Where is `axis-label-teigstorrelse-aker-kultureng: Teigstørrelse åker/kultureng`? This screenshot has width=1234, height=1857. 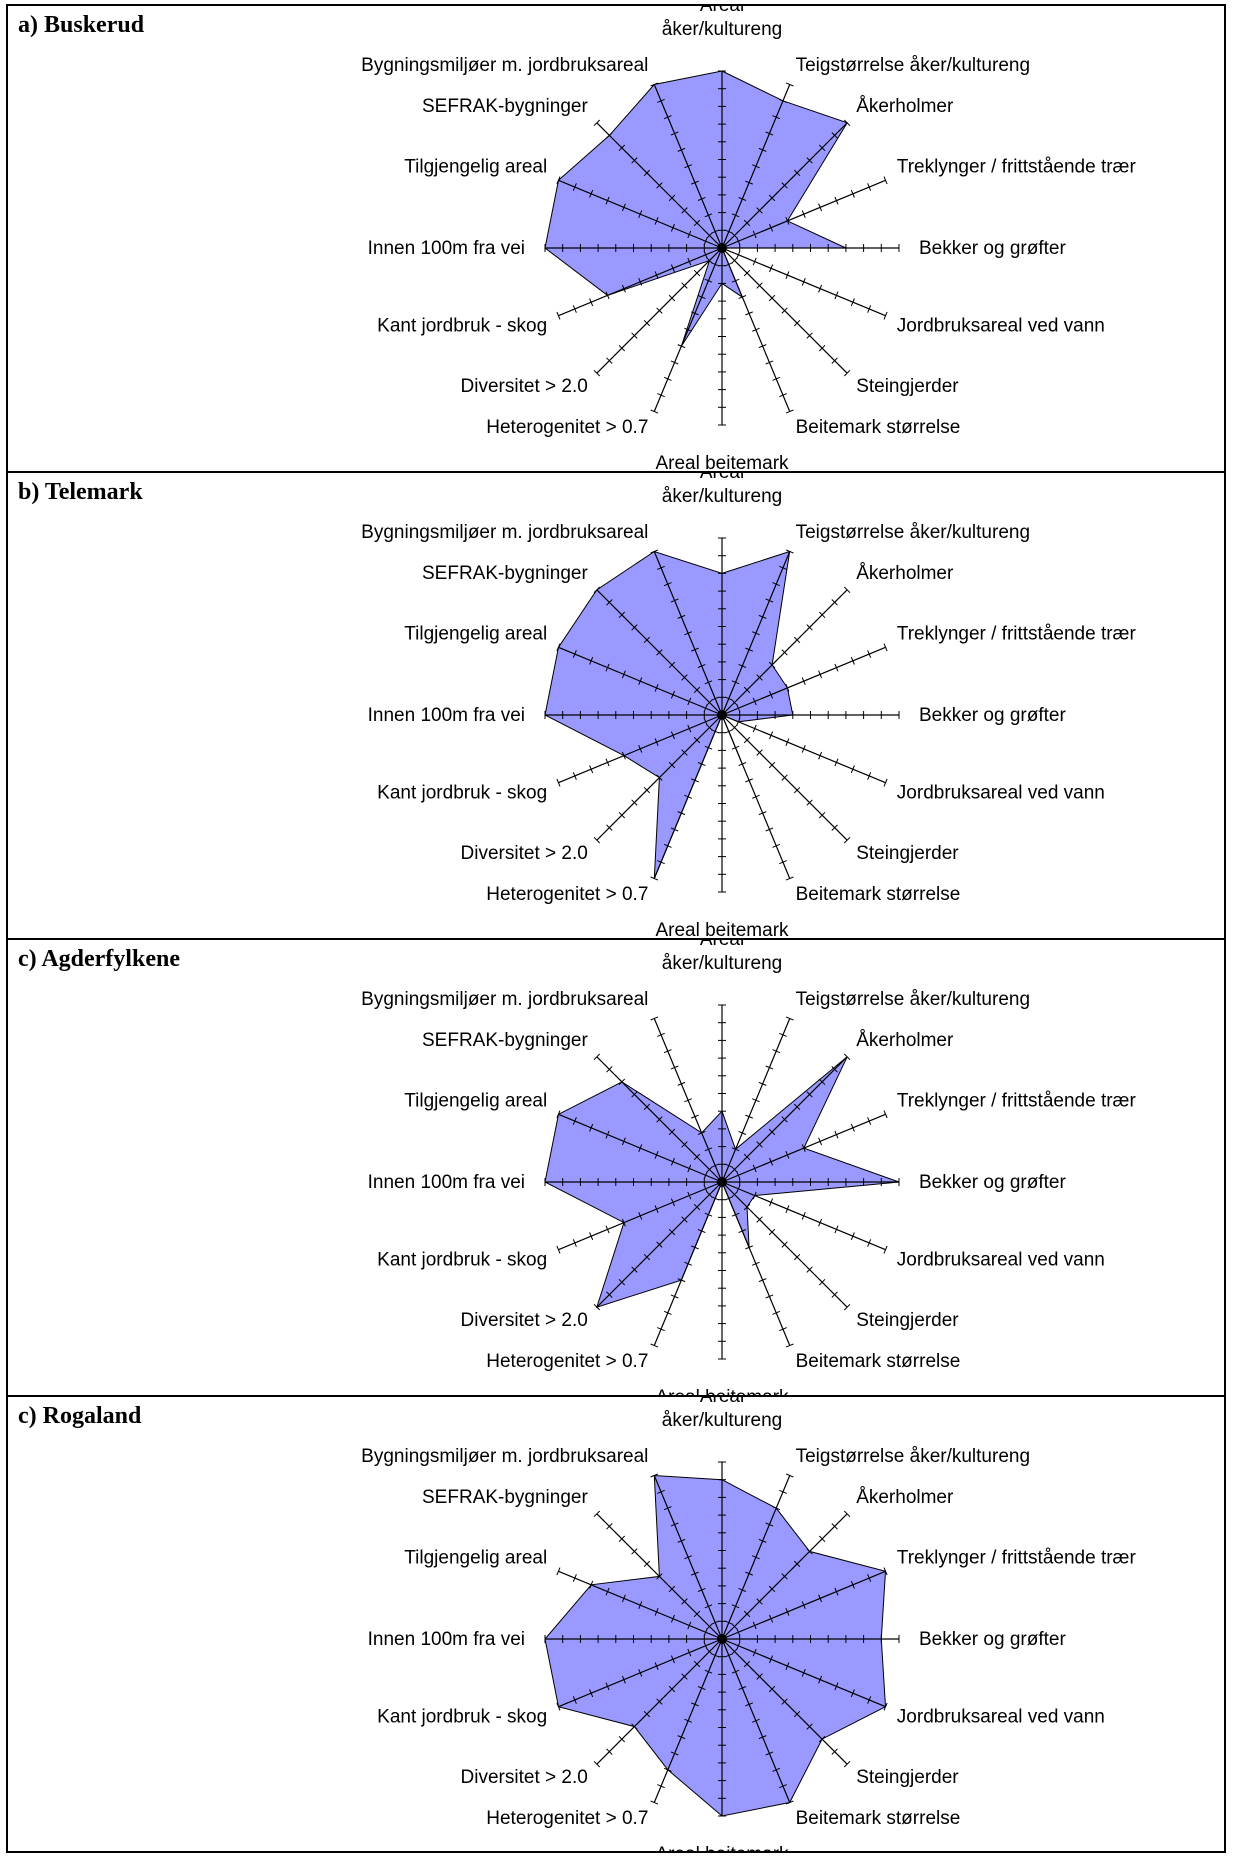 axis-label-teigstorrelse-aker-kultureng: Teigstørrelse åker/kultureng is located at coordinates (913, 999).